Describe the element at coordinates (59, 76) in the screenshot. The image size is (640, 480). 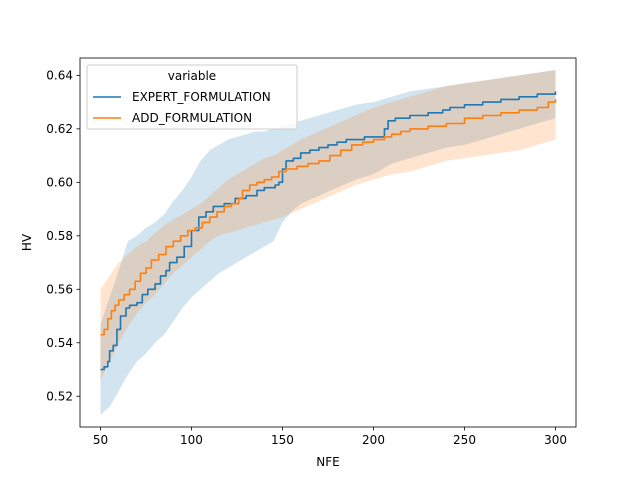
I see `y-tick-label-0.64: 0.64` at that location.